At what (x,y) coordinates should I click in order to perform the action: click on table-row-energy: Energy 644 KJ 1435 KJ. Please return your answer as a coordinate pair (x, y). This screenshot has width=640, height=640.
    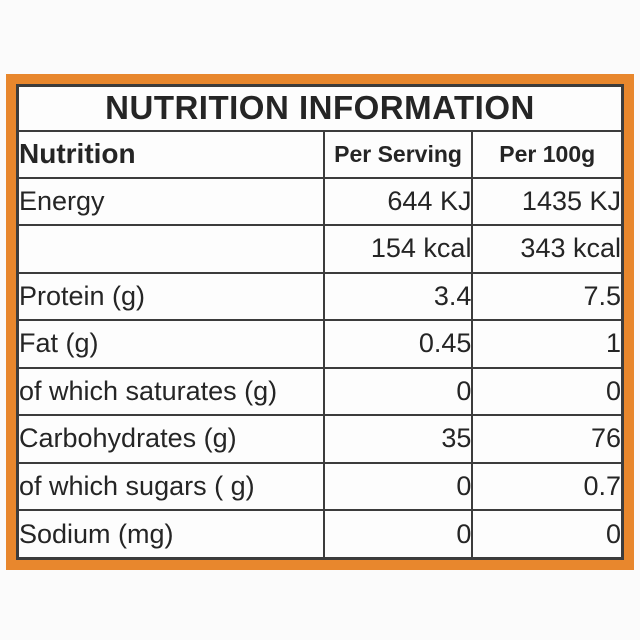
    Looking at the image, I should click on (320, 201).